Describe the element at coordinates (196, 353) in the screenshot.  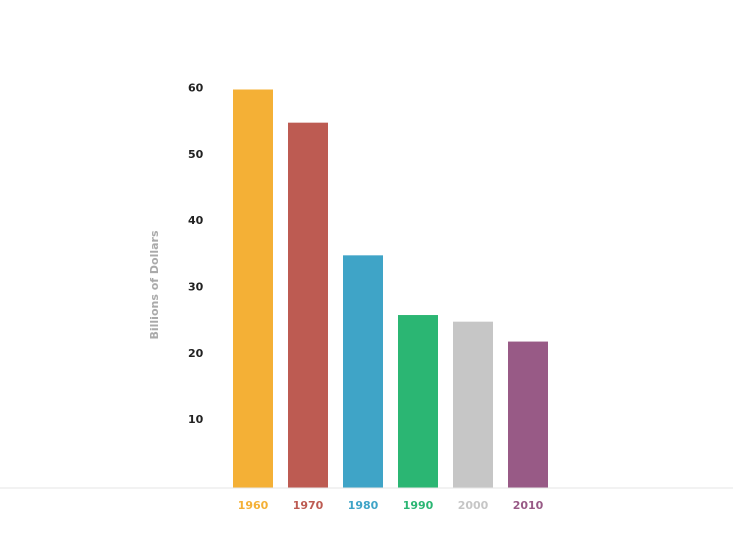
I see `y-tick-label: 20` at that location.